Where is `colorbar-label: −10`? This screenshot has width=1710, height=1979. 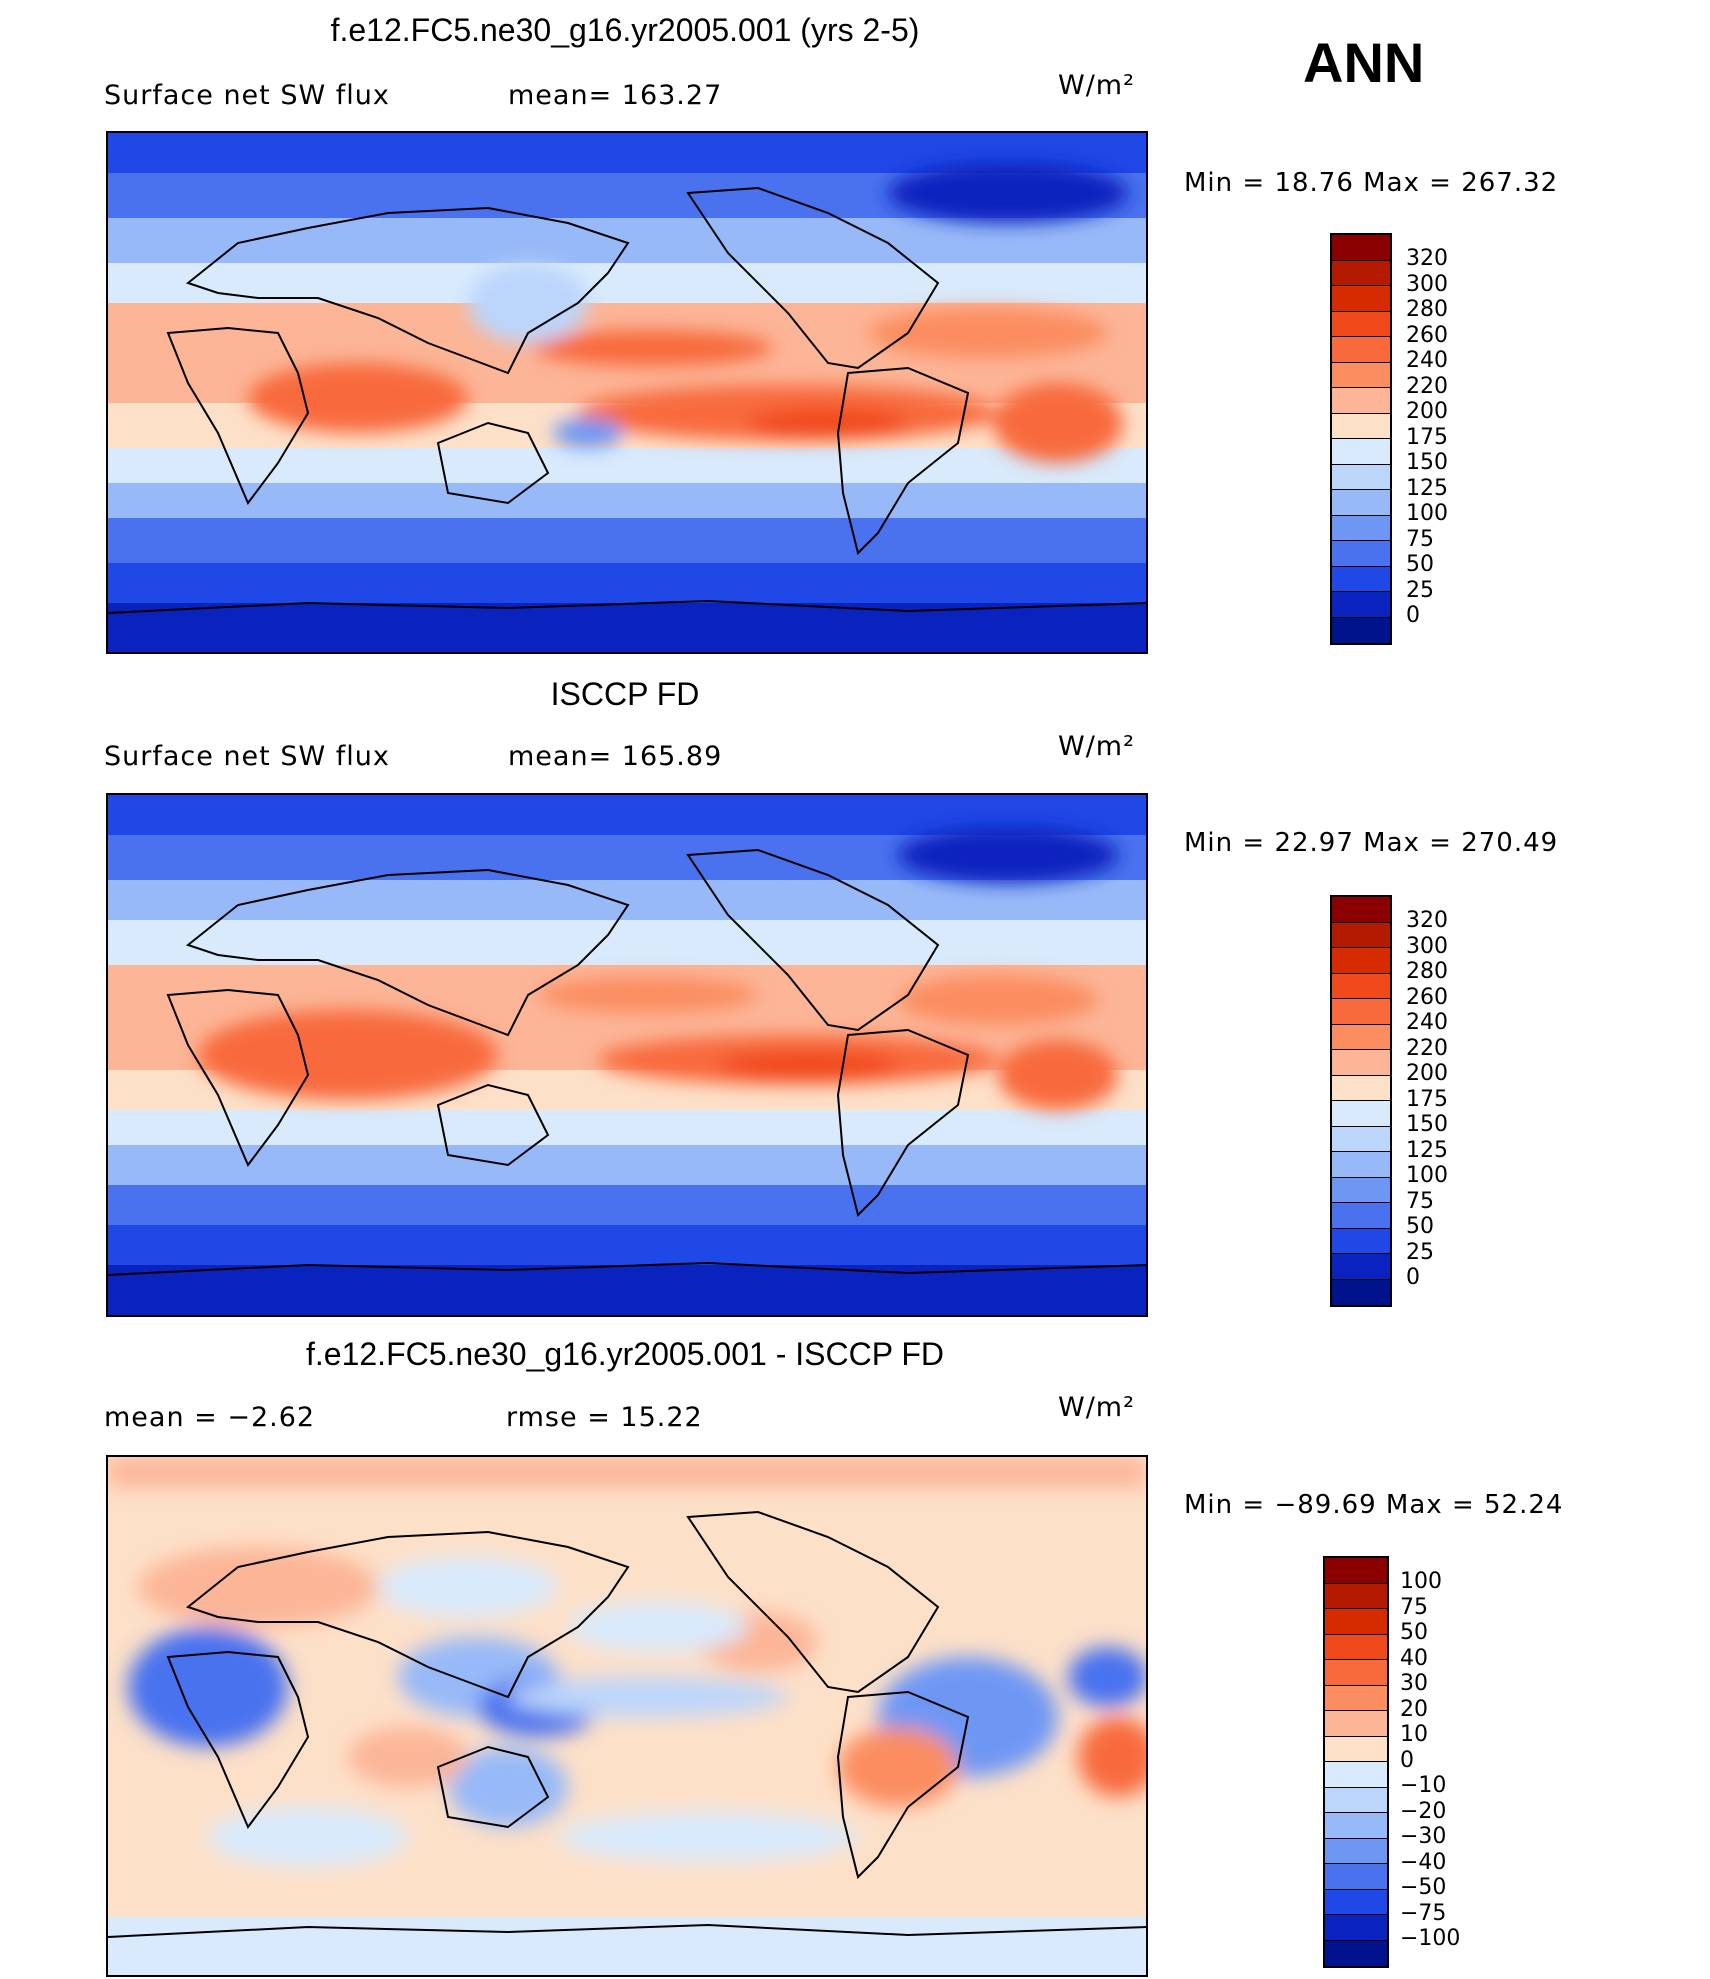
colorbar-label: −10 is located at coordinates (1423, 1785).